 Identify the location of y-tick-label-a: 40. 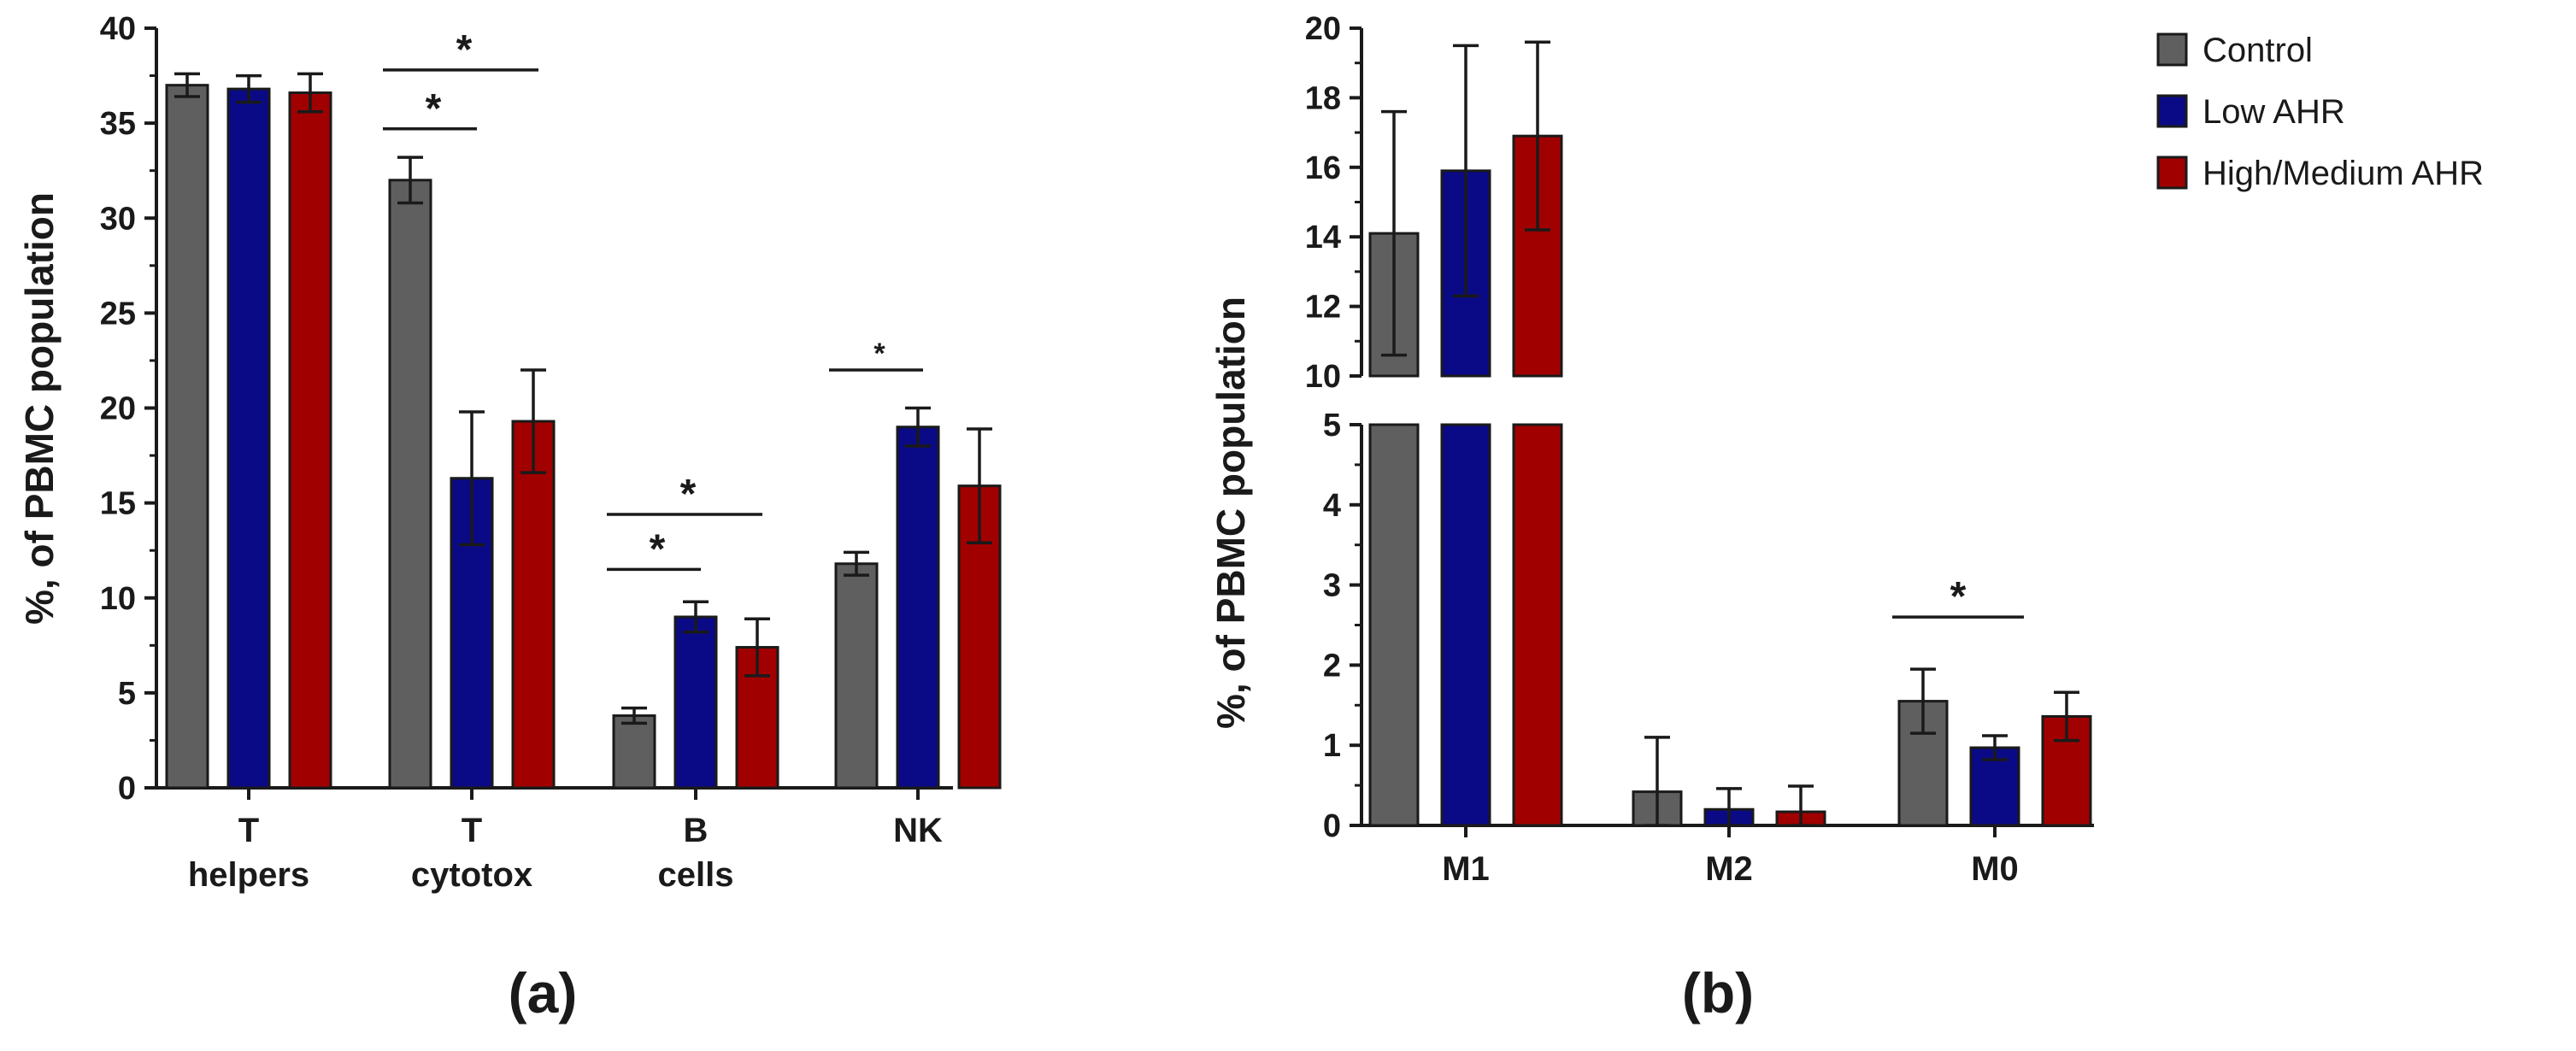
(118, 29).